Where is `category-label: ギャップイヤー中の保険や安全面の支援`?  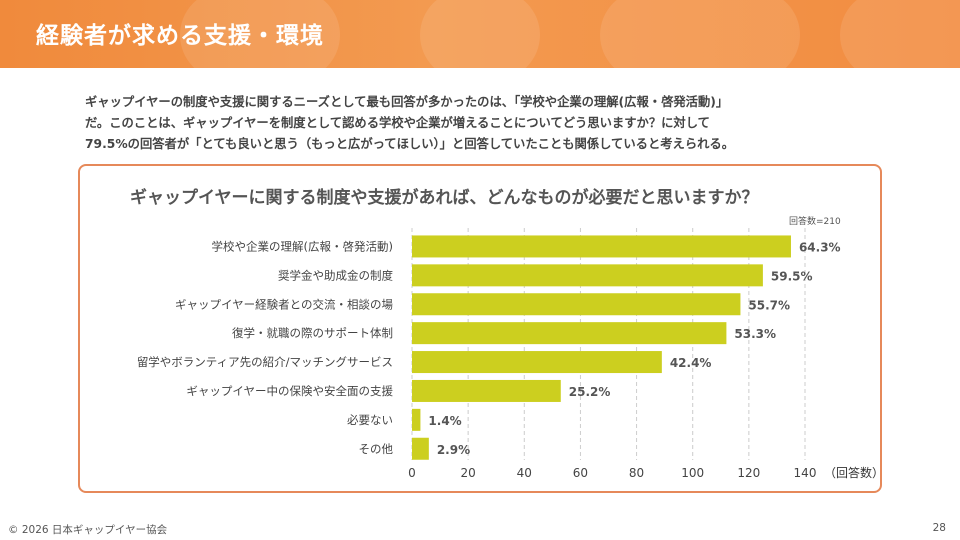
category-label: ギャップイヤー中の保険や安全面の支援 is located at coordinates (289, 391).